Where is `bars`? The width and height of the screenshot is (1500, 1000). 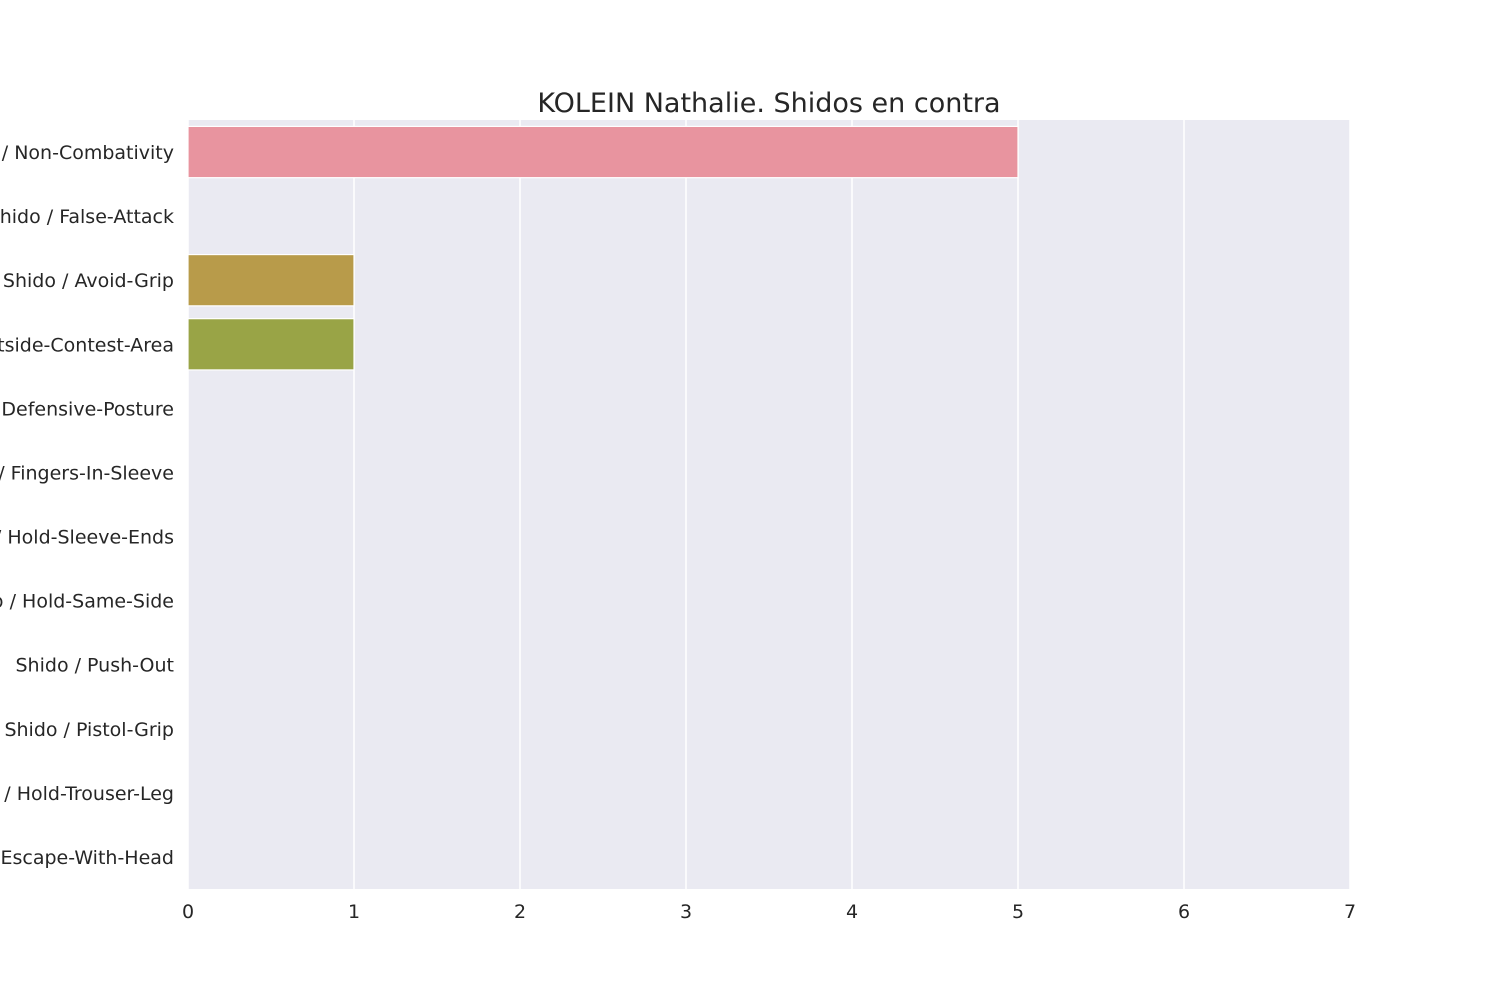
bars is located at coordinates (603, 248).